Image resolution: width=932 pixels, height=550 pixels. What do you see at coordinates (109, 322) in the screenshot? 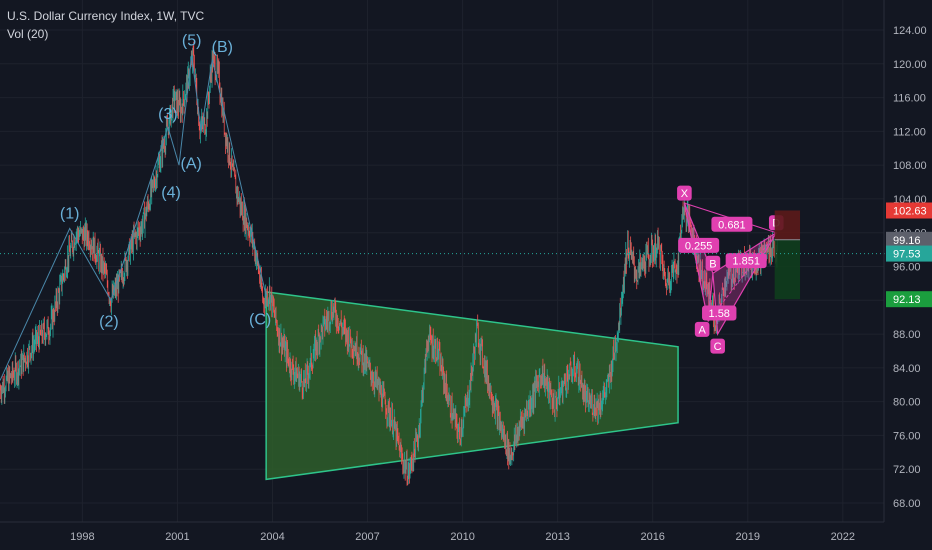
I see `wave-label: (2)` at bounding box center [109, 322].